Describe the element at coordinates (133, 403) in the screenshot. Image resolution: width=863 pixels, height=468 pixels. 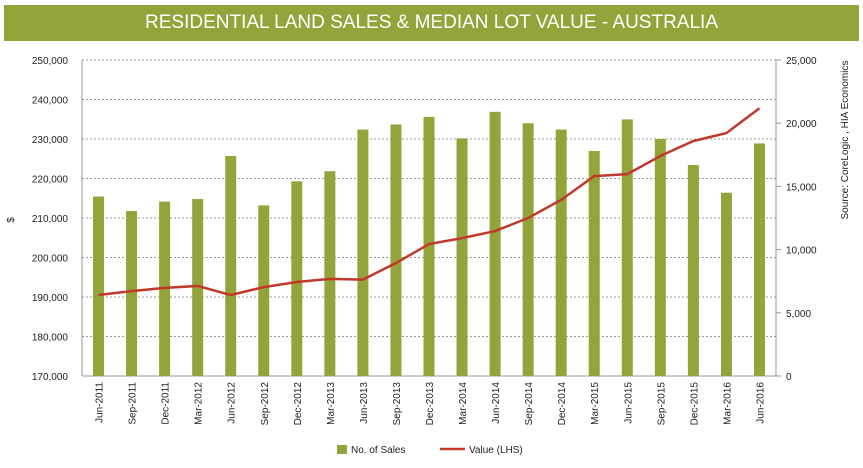
I see `x-tick-label: Sep-2011` at that location.